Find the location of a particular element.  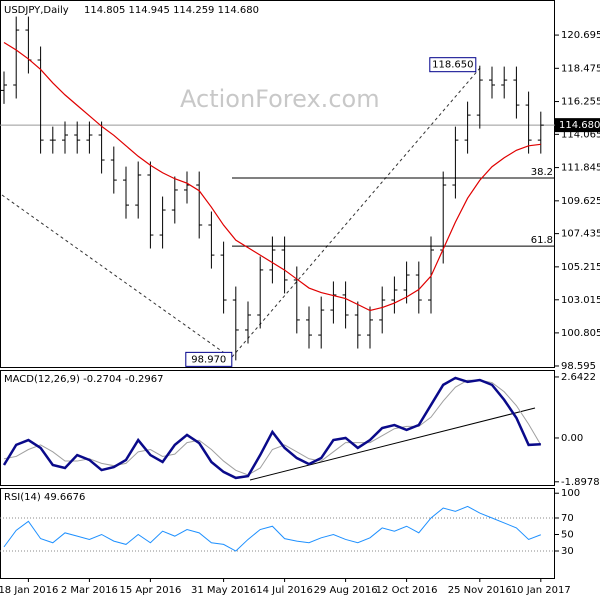

callout-label: 98.970 is located at coordinates (208, 359).